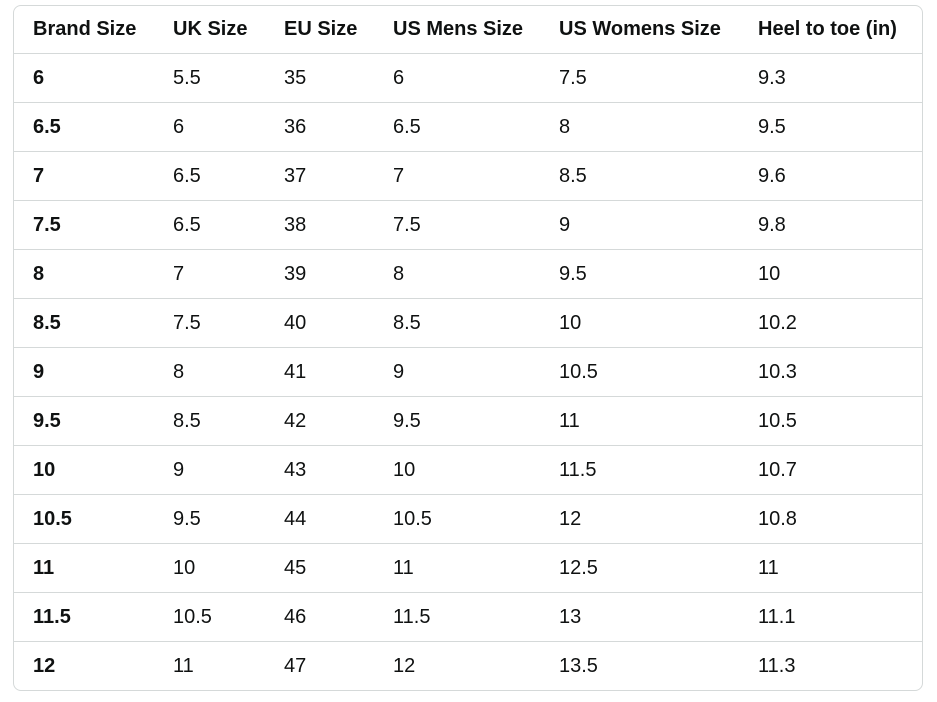 Image resolution: width=937 pixels, height=702 pixels. I want to click on column-header: UK Size, so click(210, 29).